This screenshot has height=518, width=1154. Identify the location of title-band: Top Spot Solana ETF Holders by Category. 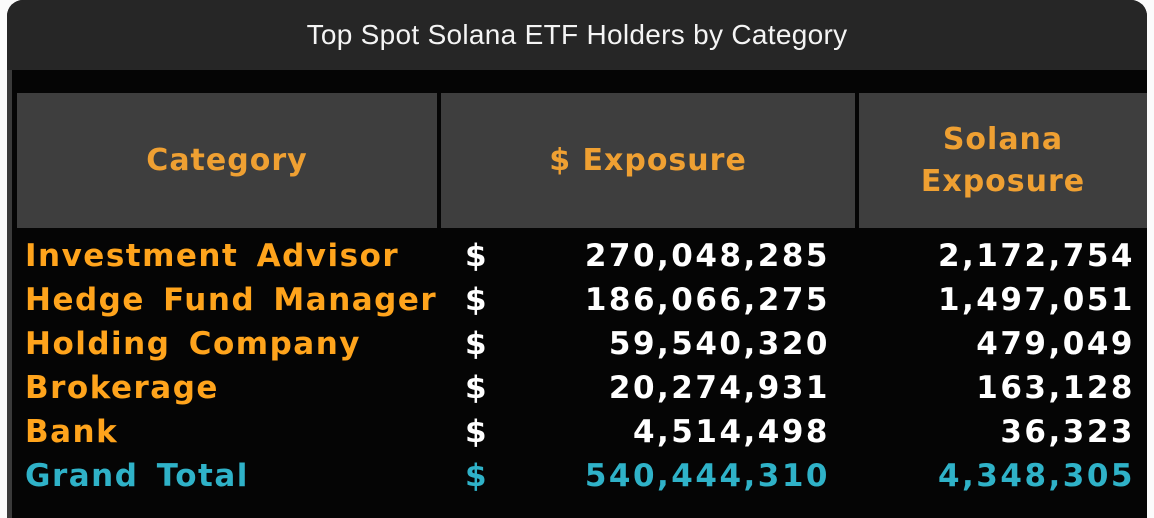
(577, 35).